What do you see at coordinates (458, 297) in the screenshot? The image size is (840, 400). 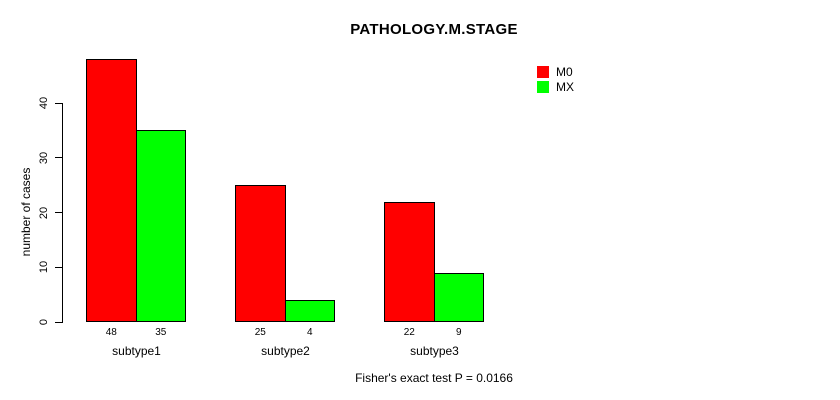 I see `bar-mx-subtype3` at bounding box center [458, 297].